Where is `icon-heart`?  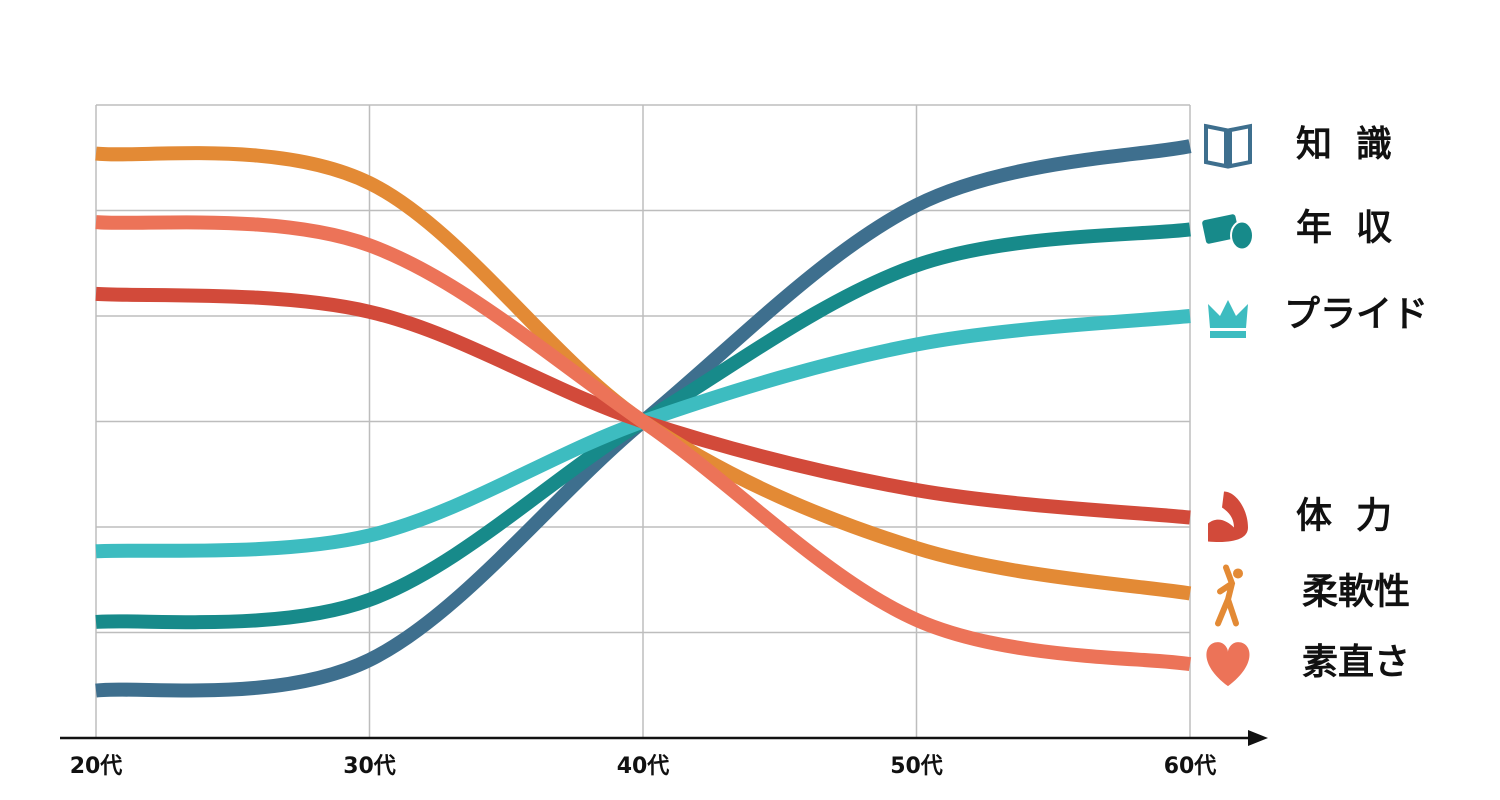
icon-heart is located at coordinates (1228, 664).